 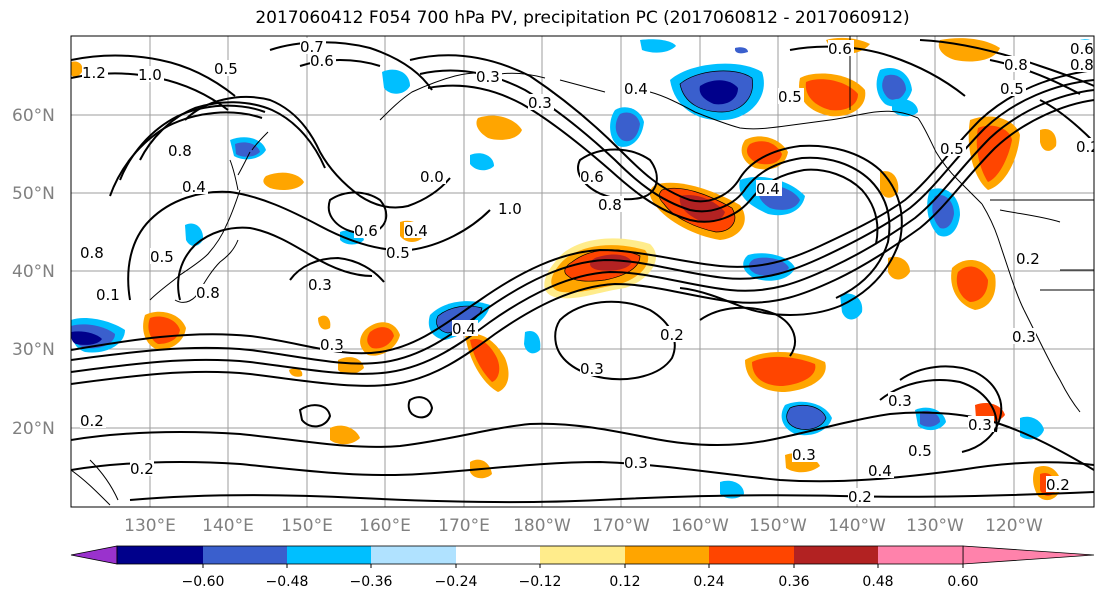 I want to click on colorbar-extend-max, so click(x=1028, y=555).